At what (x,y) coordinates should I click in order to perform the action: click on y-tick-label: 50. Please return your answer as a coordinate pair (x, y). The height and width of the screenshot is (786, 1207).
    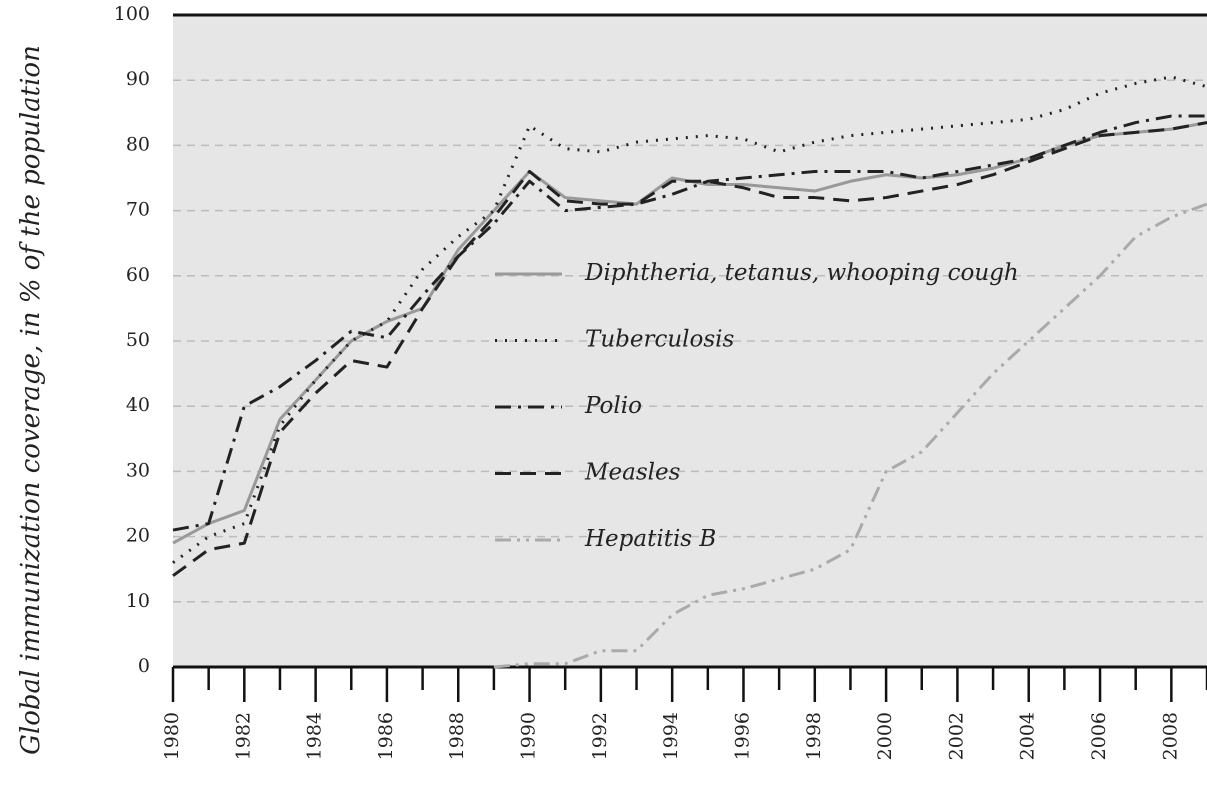
    Looking at the image, I should click on (138, 340).